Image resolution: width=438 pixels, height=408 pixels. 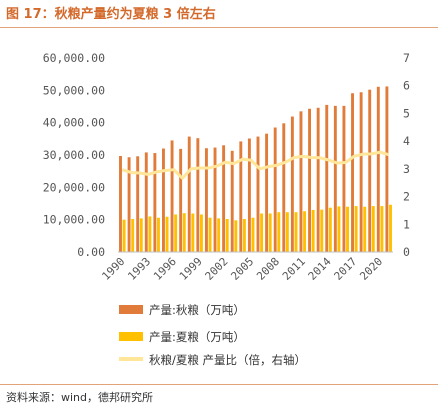 What do you see at coordinates (406, 113) in the screenshot?
I see `y-right-tick-label: 5` at bounding box center [406, 113].